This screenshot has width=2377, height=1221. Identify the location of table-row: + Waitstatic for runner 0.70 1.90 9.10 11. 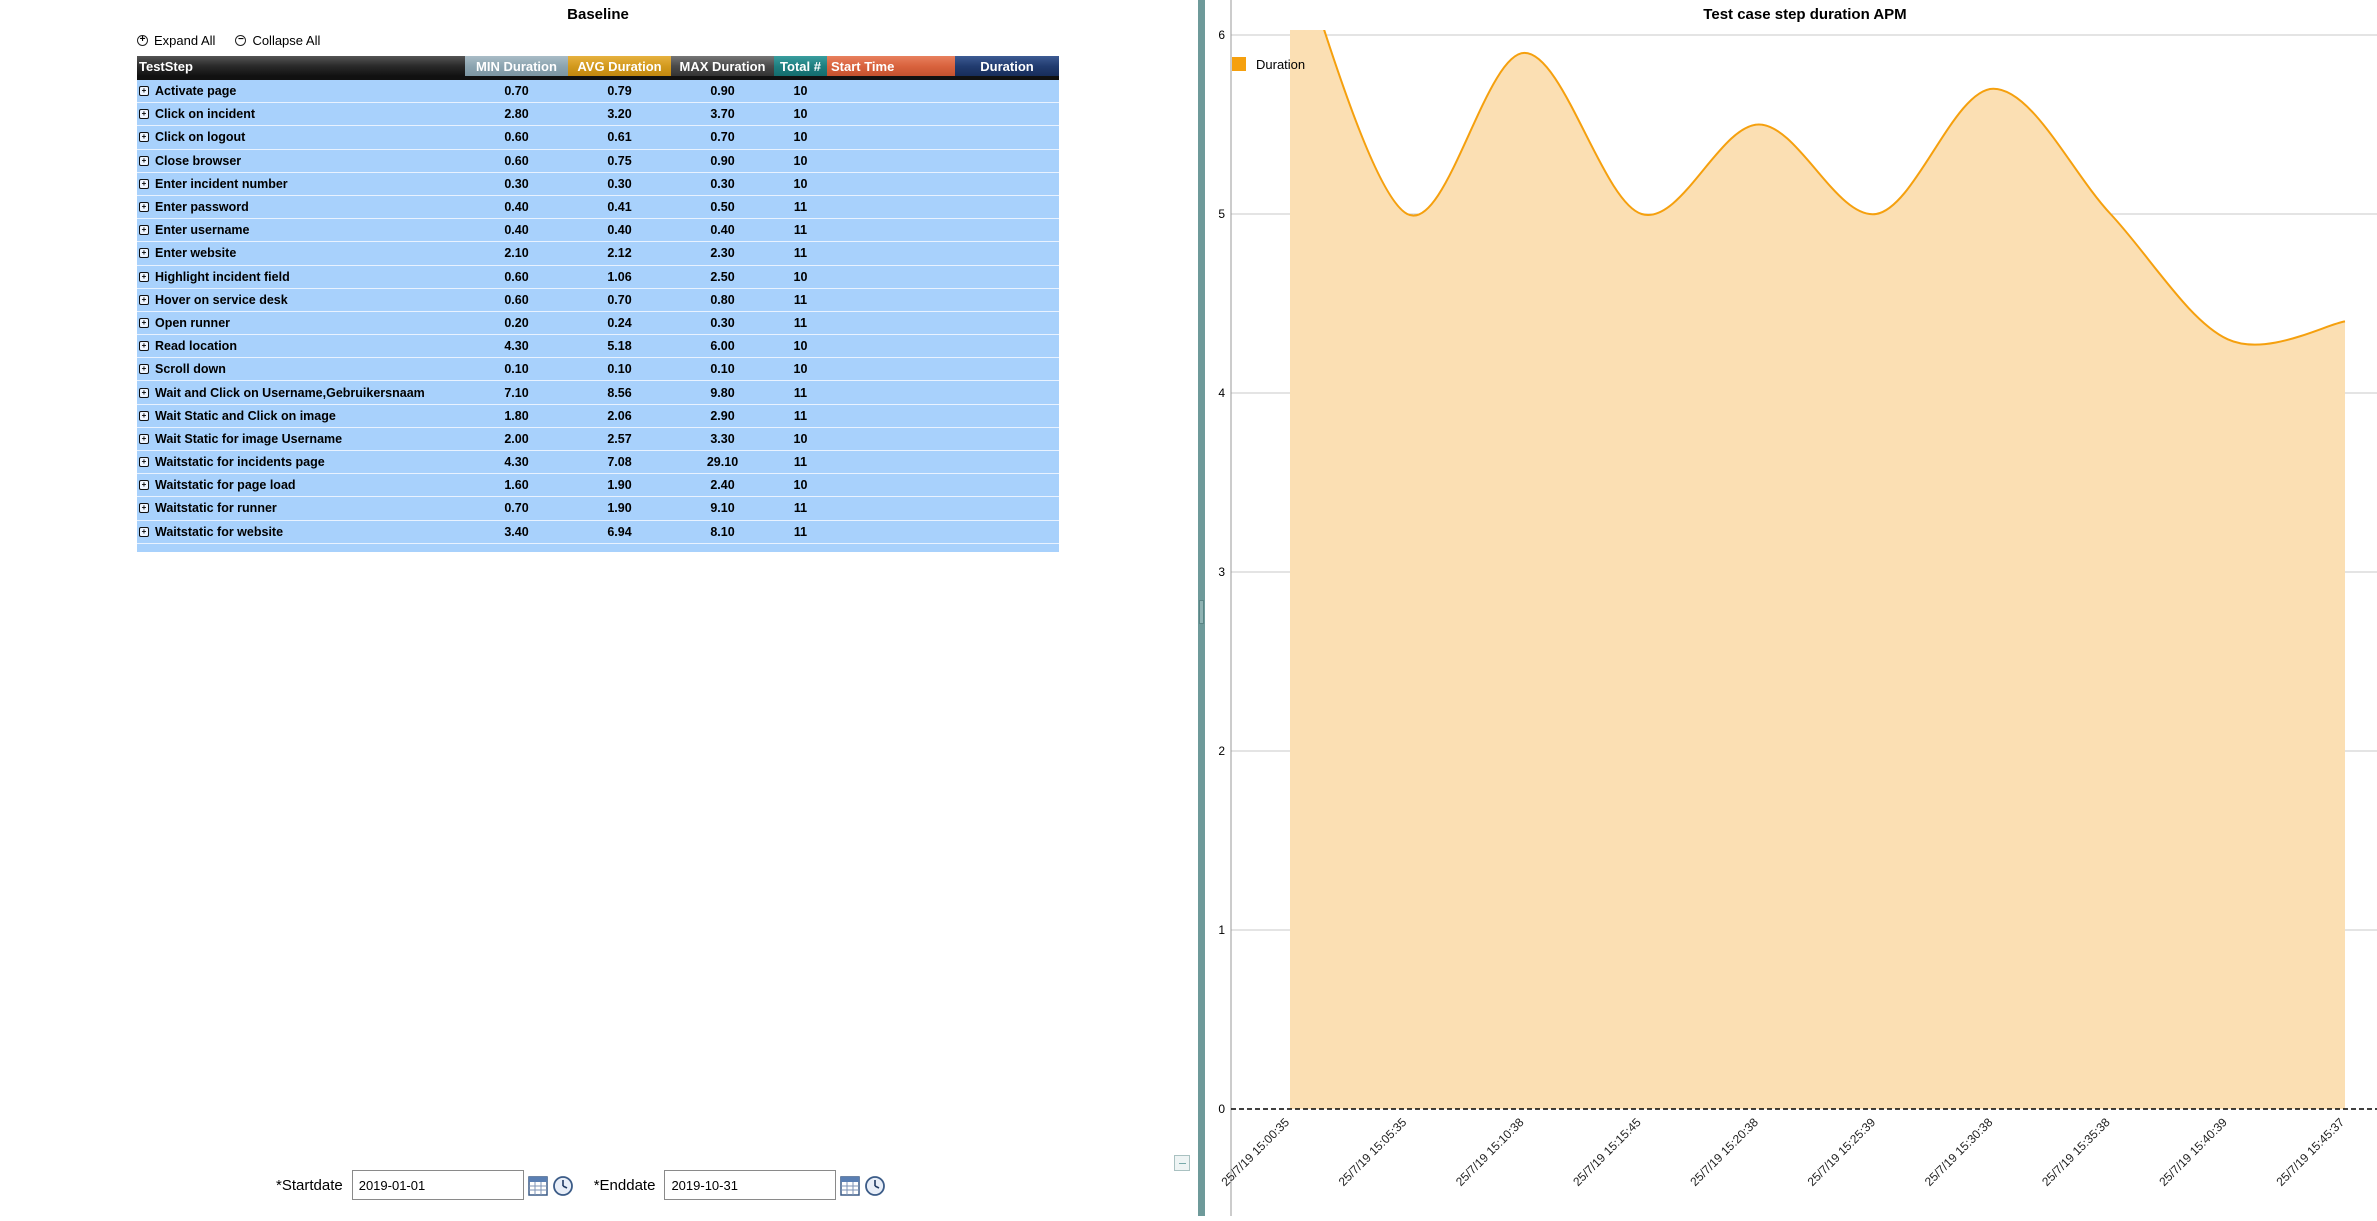
(598, 509).